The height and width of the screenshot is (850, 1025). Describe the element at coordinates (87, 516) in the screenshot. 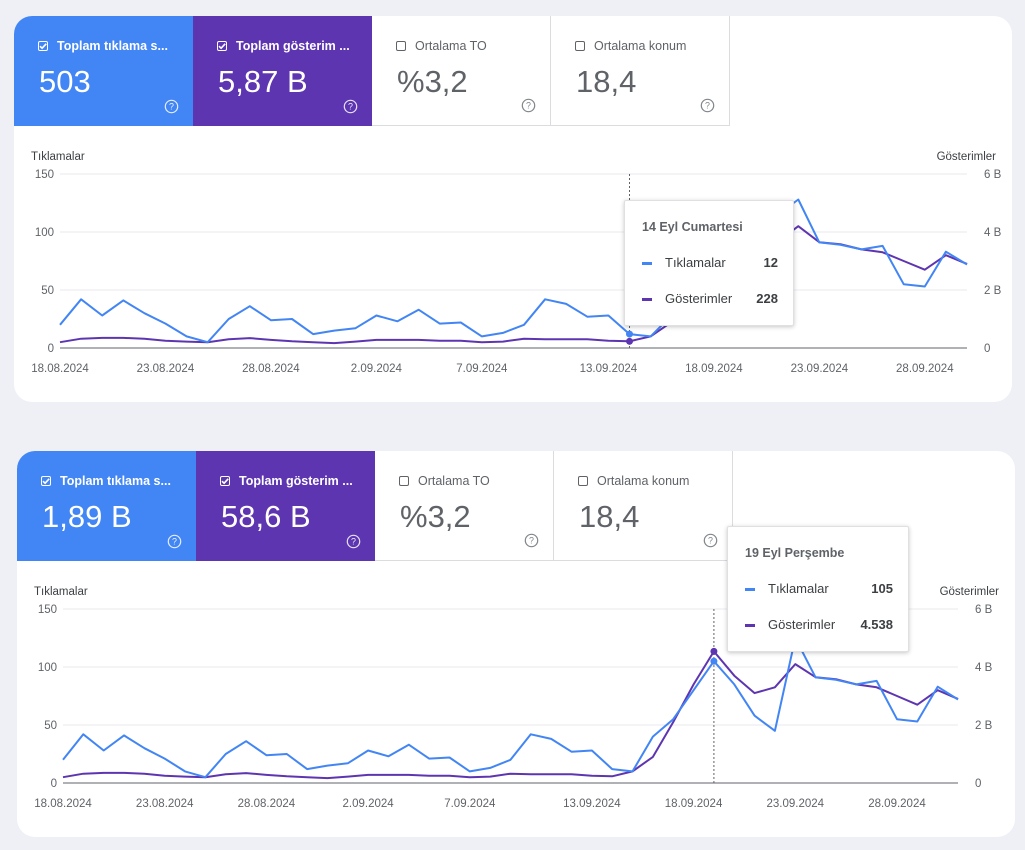

I see `metric-value: 1,89 B` at that location.